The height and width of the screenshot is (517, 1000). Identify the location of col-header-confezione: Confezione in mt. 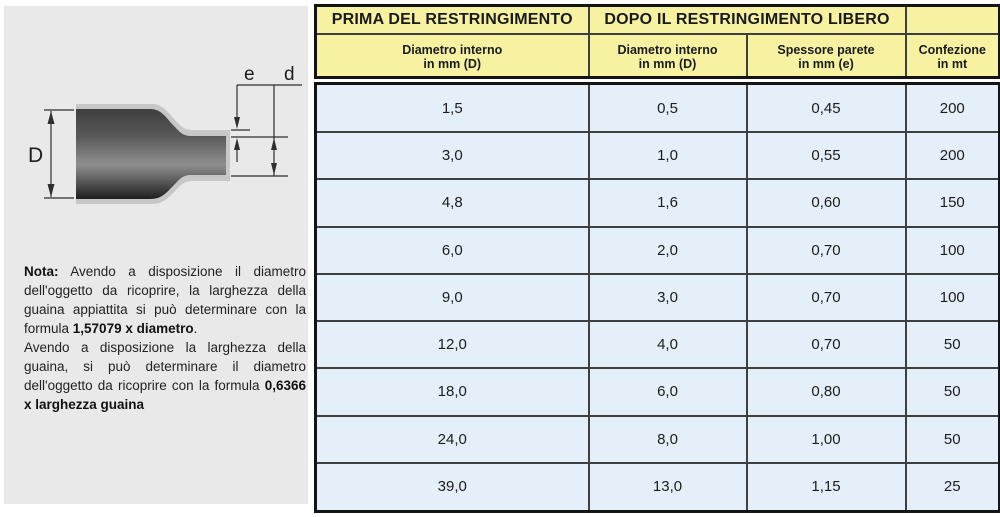
(952, 56).